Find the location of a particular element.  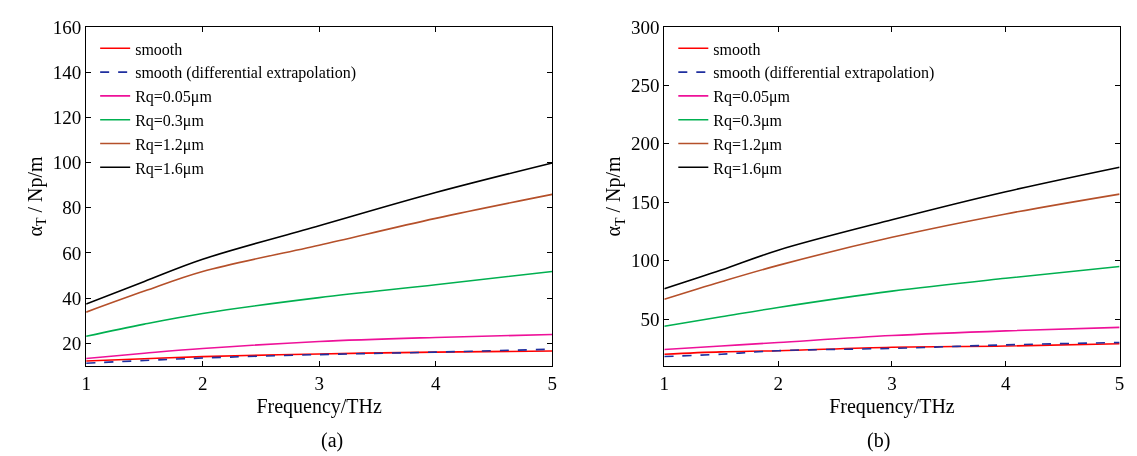

text: (a) is located at coordinates (332, 440).